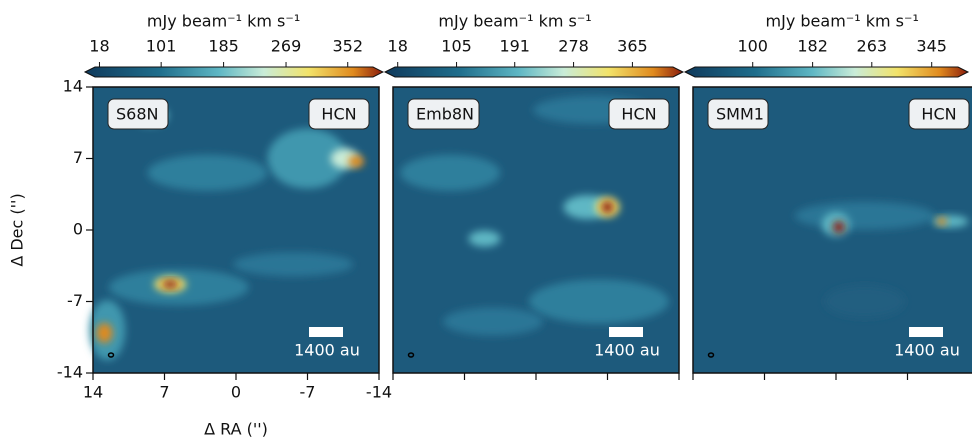  What do you see at coordinates (812, 46) in the screenshot?
I see `colorbar-tick-label: 182` at bounding box center [812, 46].